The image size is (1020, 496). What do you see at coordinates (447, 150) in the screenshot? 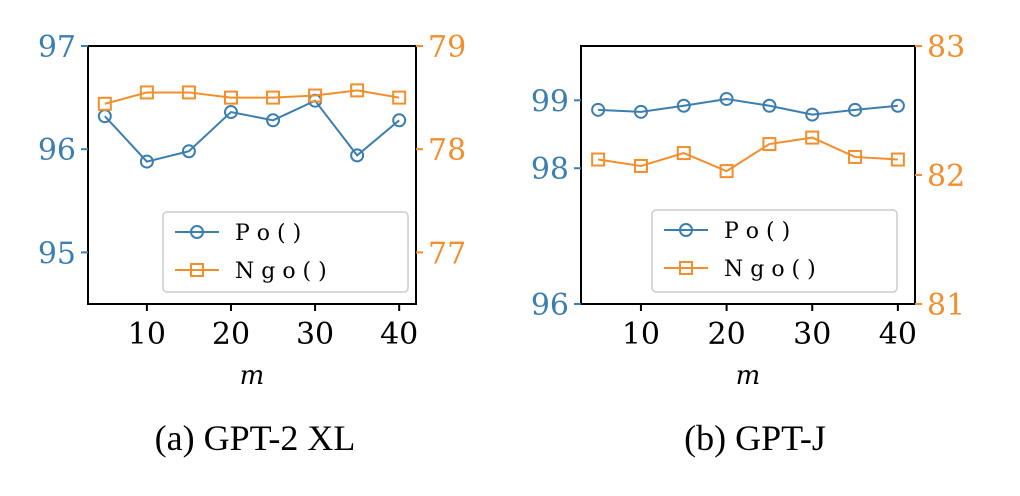
I see `right-tick-label: 78` at bounding box center [447, 150].